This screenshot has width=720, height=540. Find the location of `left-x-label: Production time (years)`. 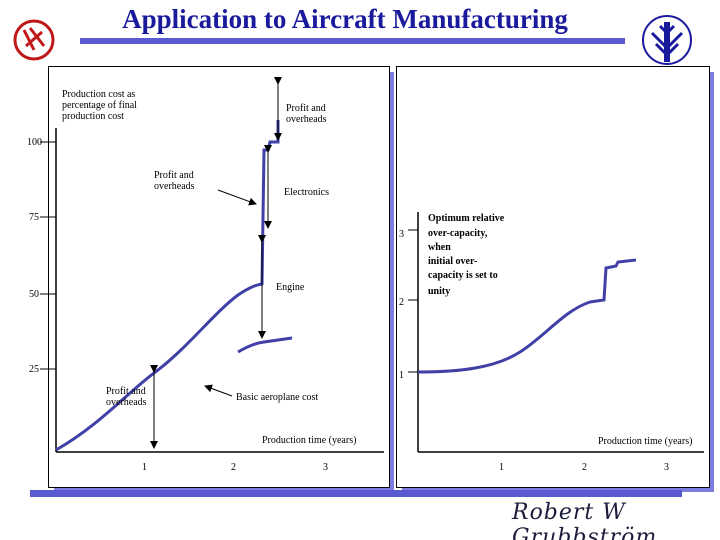

left-x-label: Production time (years) is located at coordinates (309, 440).